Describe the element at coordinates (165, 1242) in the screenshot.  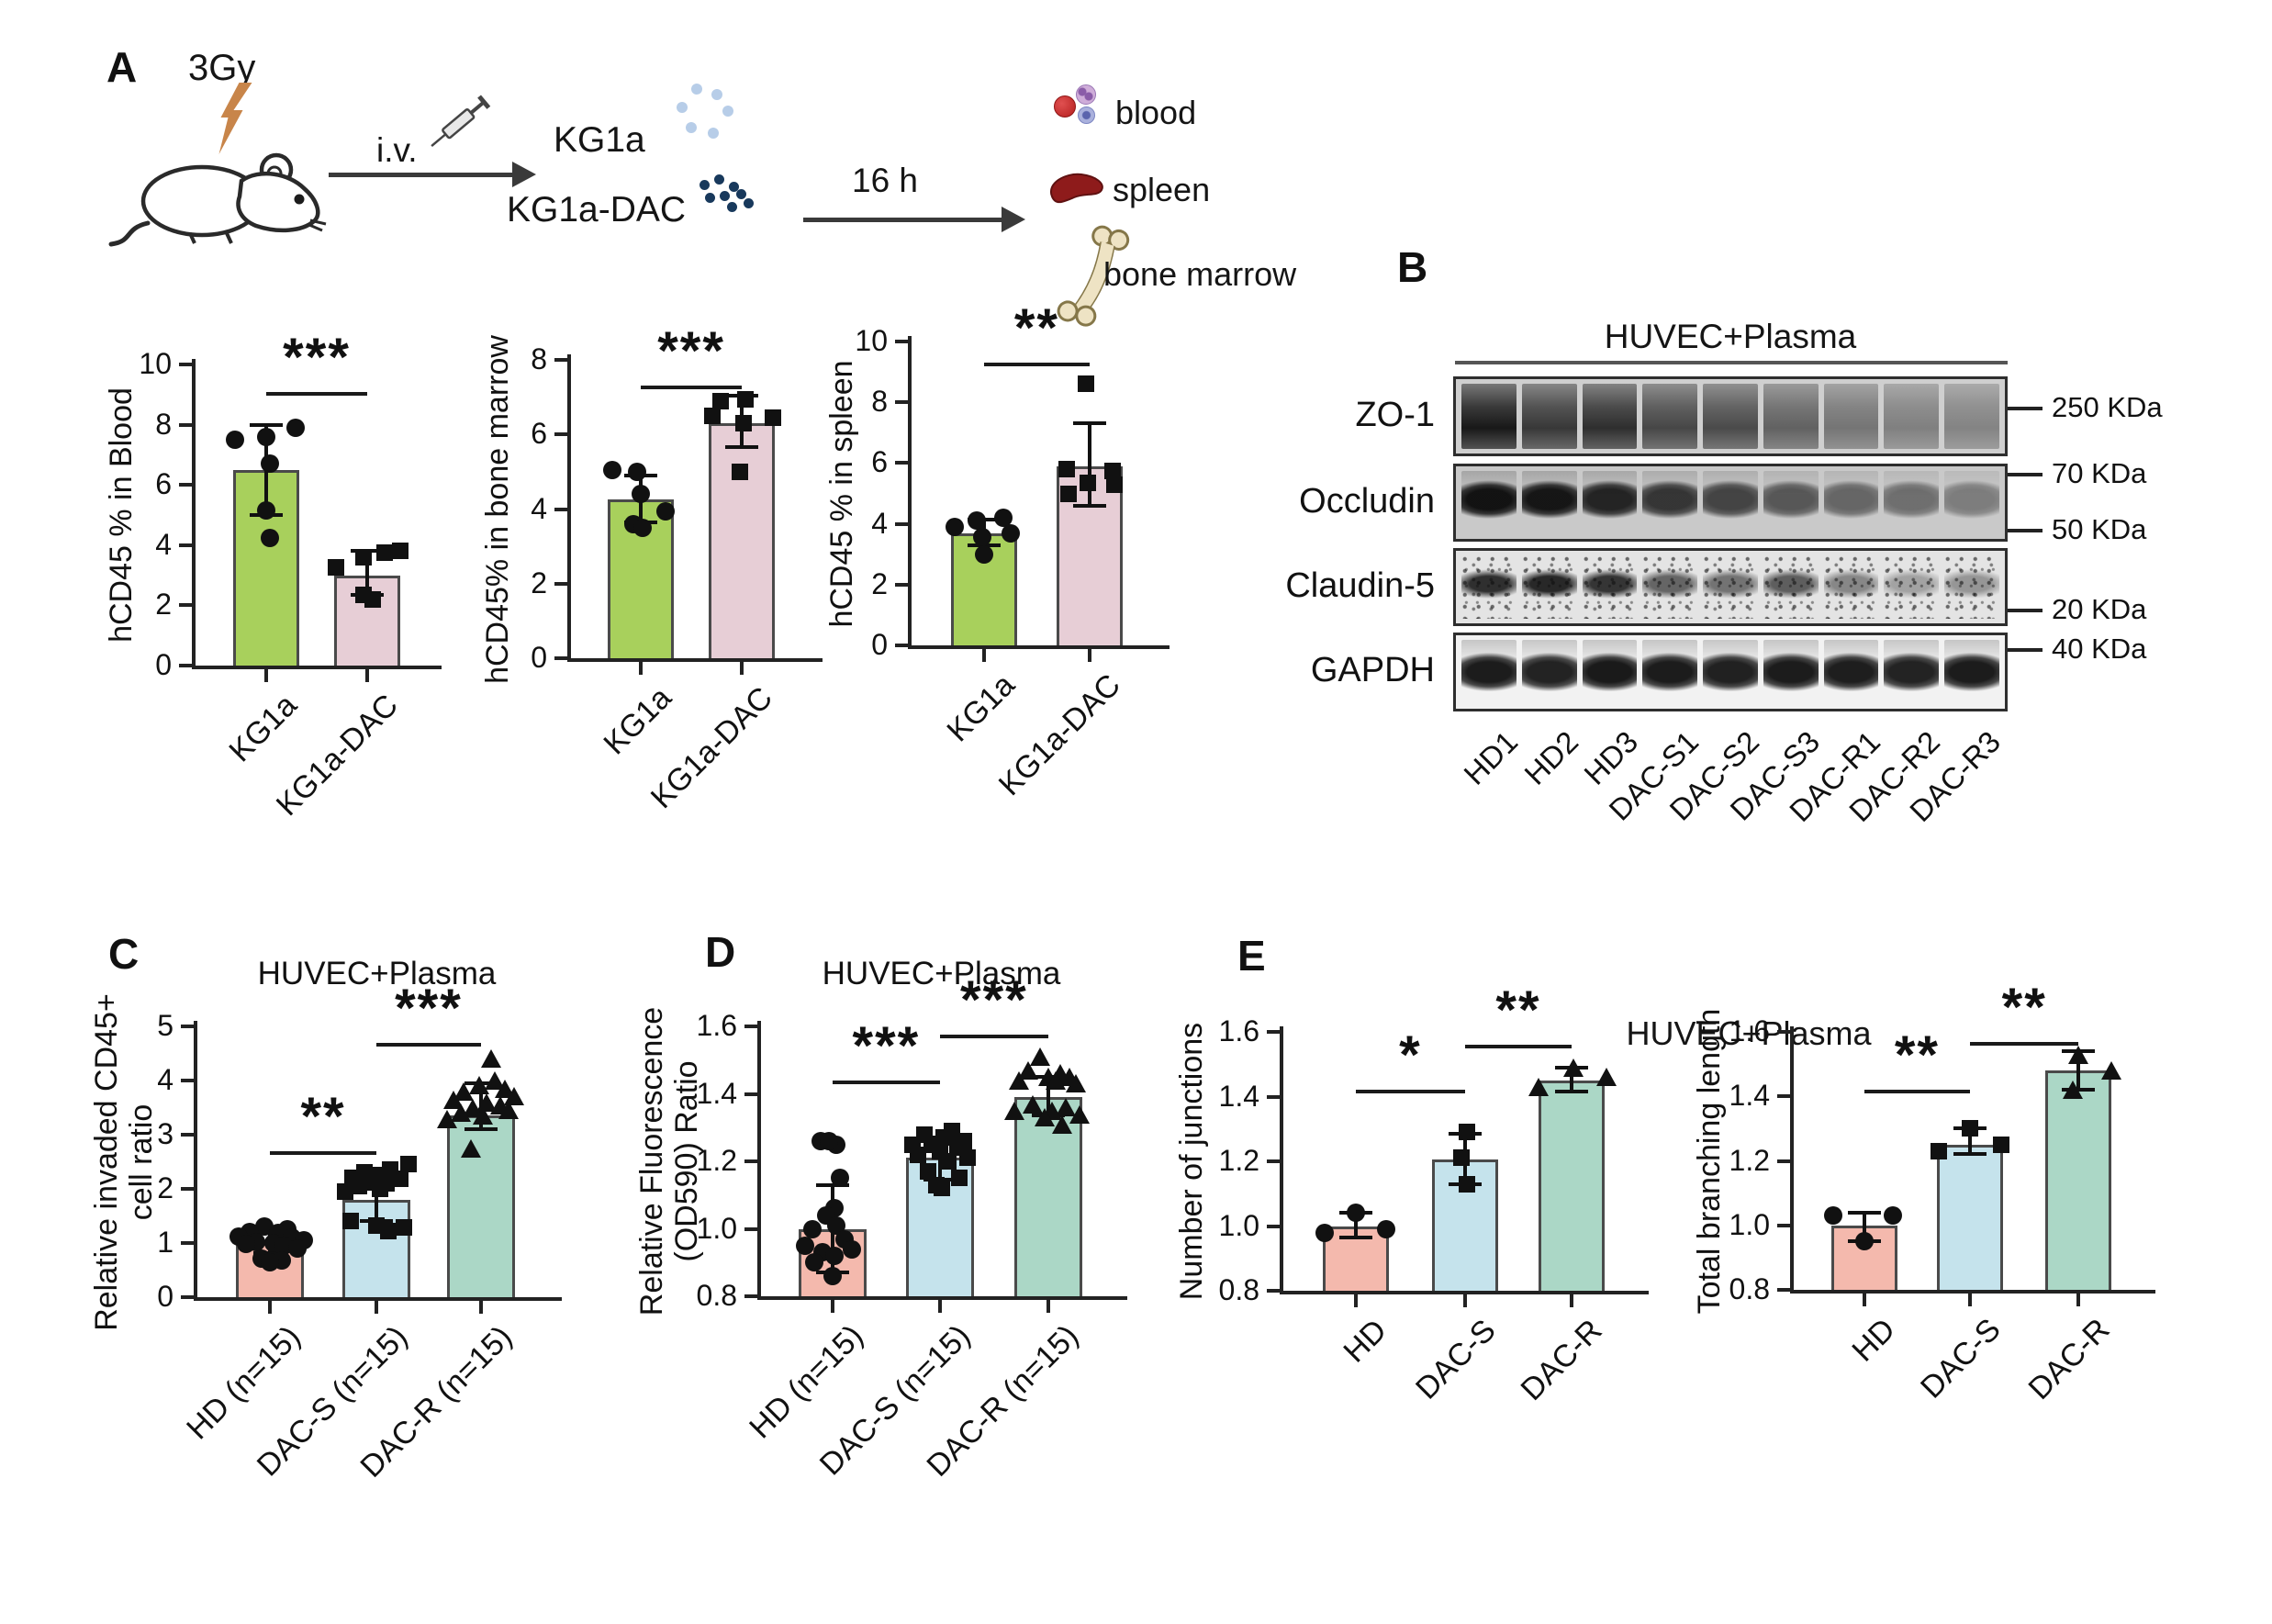
I see `y-tick-label: 1` at that location.